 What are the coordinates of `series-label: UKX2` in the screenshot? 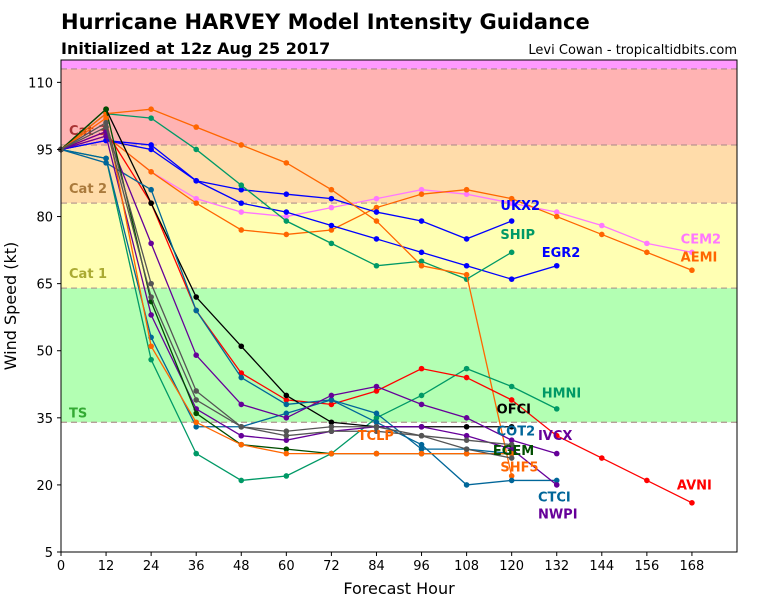 It's located at (520, 206).